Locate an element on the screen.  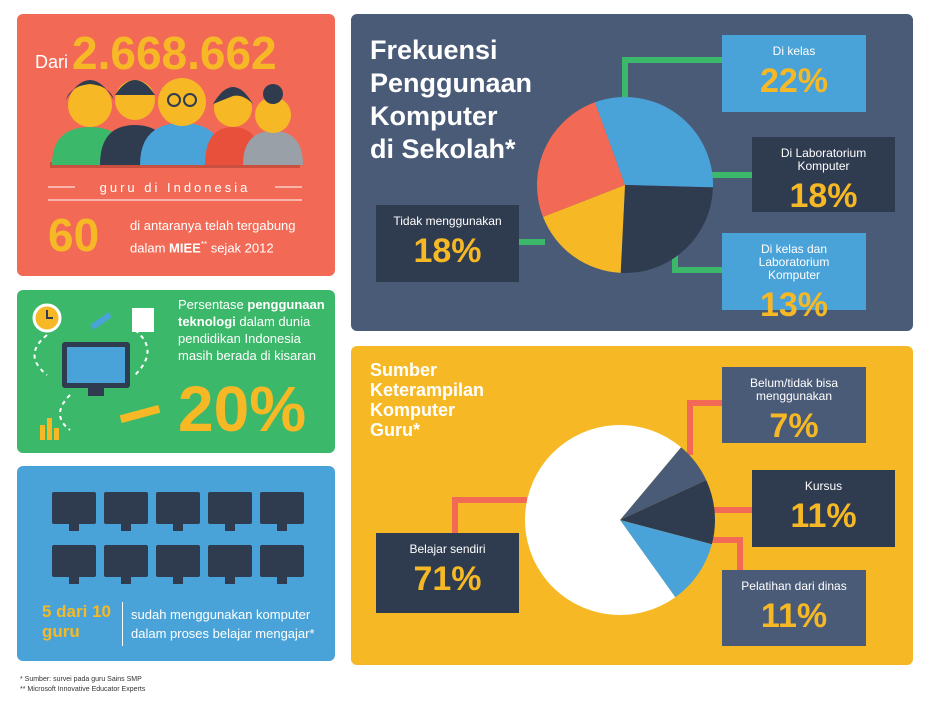
legend-box: Belajar sendiri 71% is located at coordinates (447, 573).